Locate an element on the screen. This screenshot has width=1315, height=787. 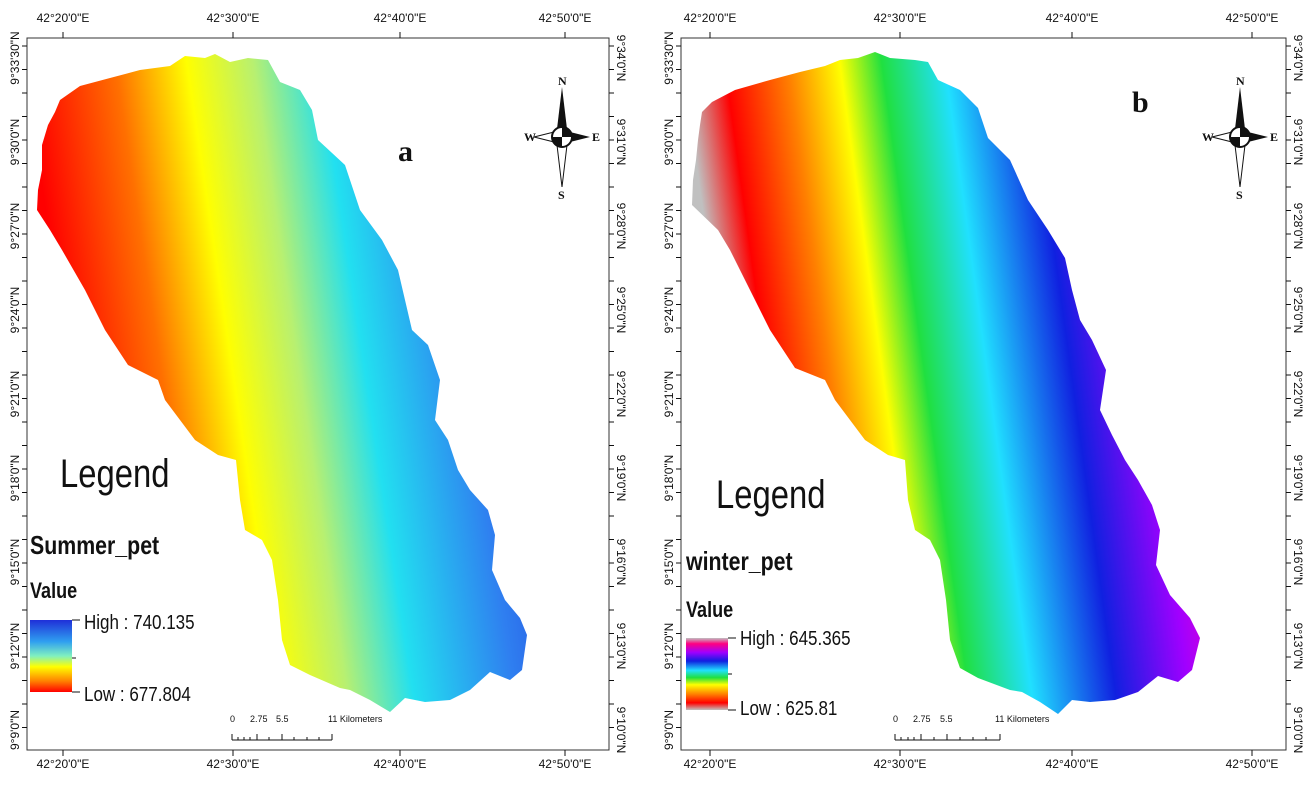
legend-value-label-b: Value is located at coordinates (710, 609).